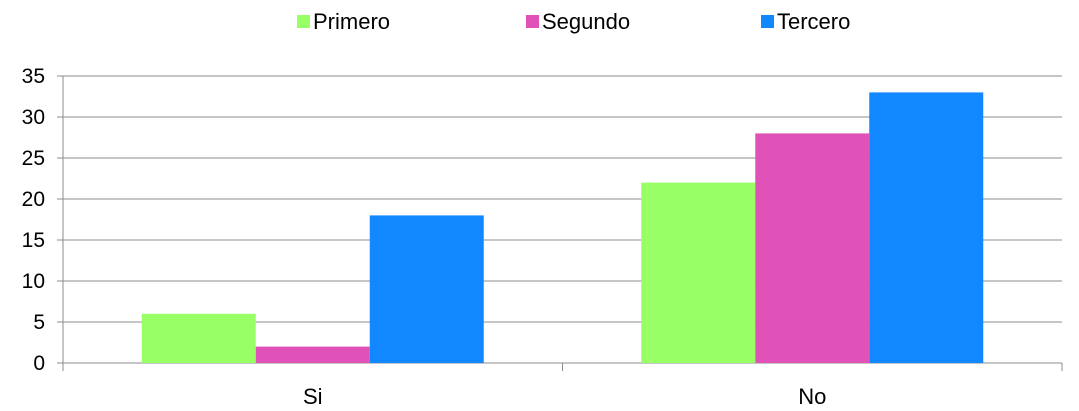  Describe the element at coordinates (33, 240) in the screenshot. I see `y-tick-label: 15` at that location.